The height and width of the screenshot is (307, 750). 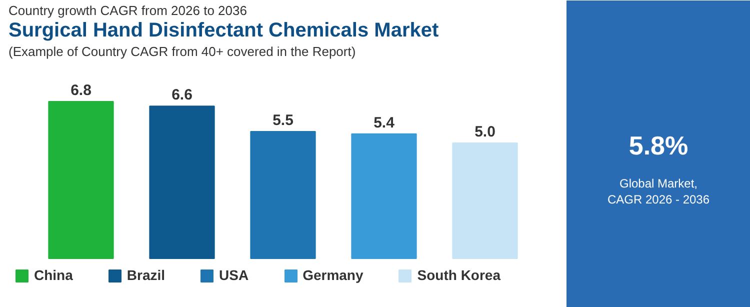 What do you see at coordinates (53, 275) in the screenshot?
I see `legend-label: China` at bounding box center [53, 275].